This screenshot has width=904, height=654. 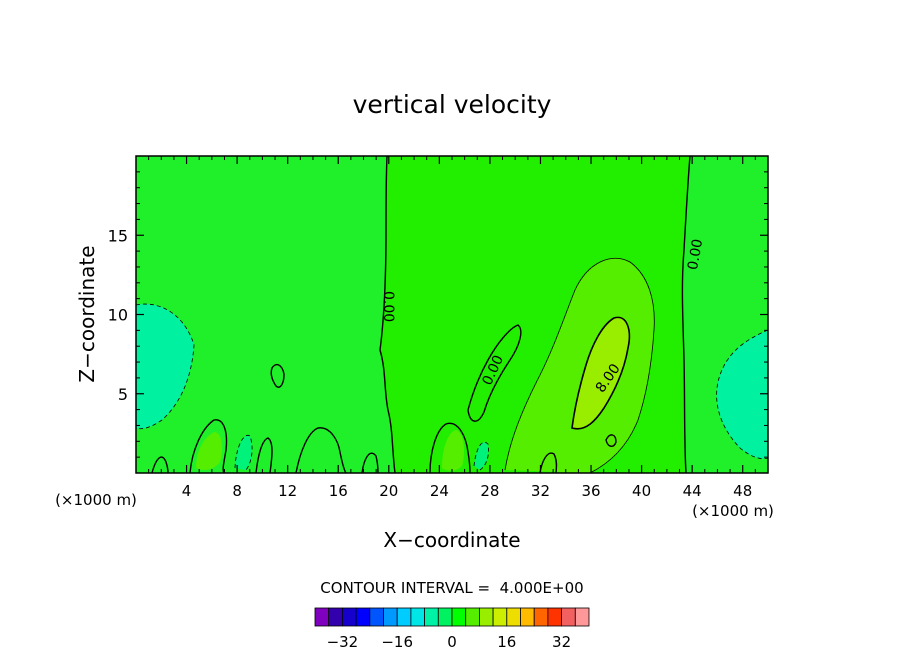 I want to click on x-tick-label: 24, so click(x=439, y=491).